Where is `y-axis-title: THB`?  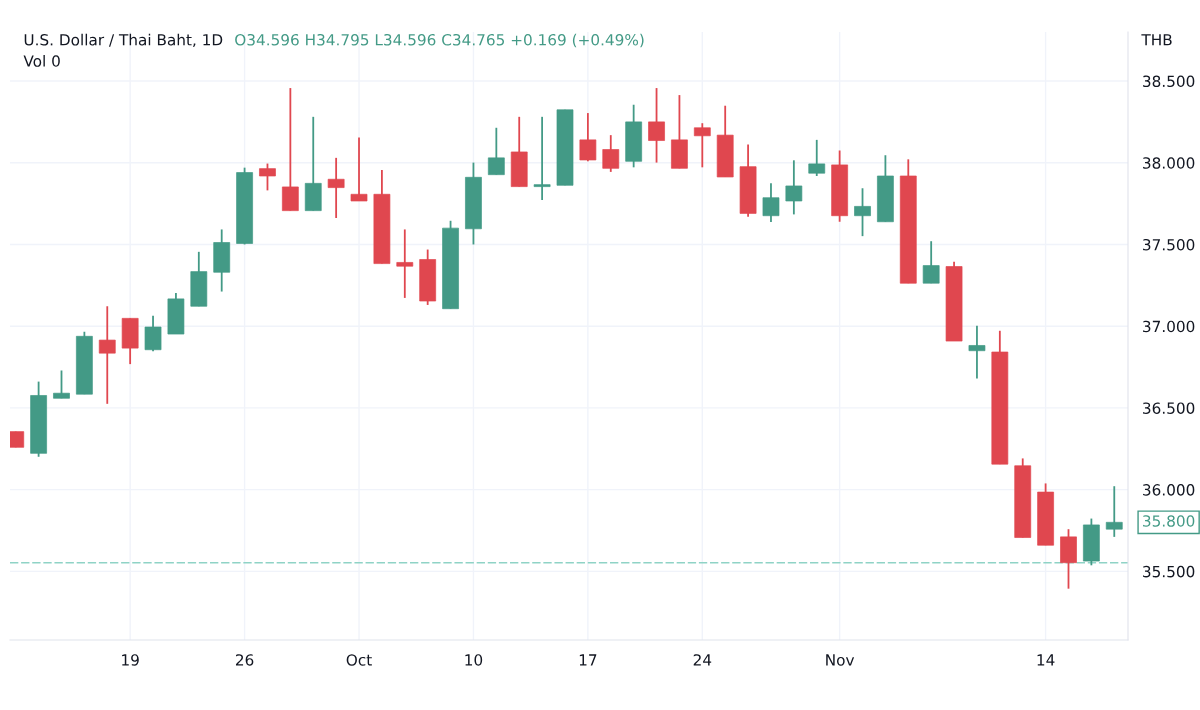
y-axis-title: THB is located at coordinates (1156, 40).